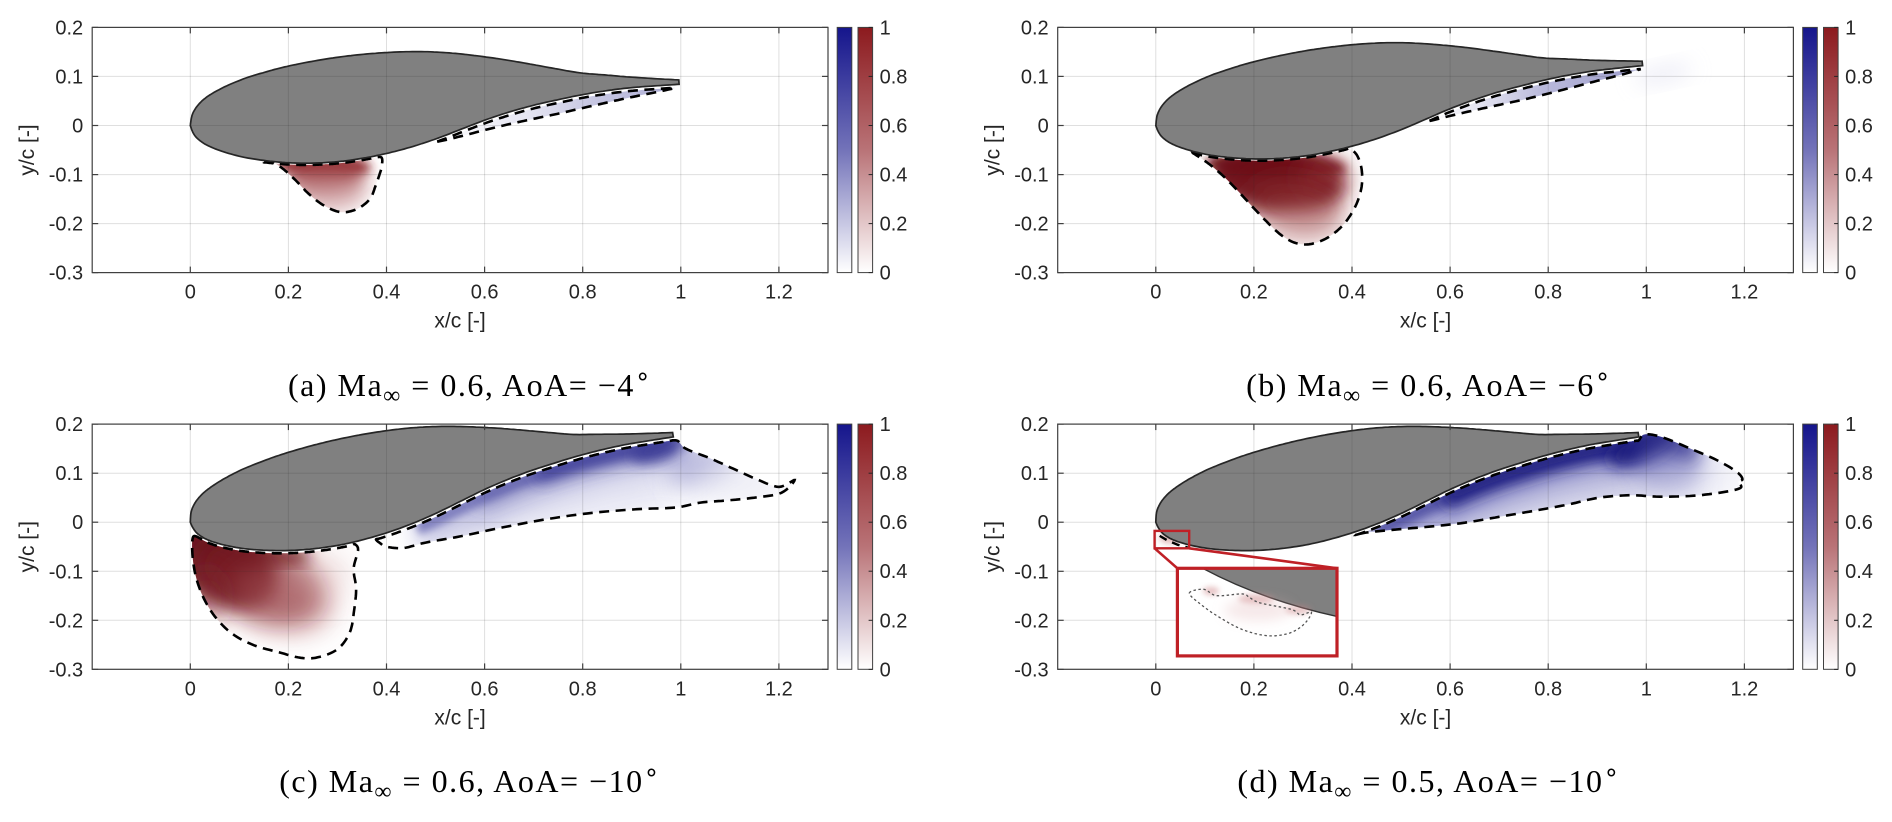 Image resolution: width=1892 pixels, height=822 pixels. I want to click on svg-text: (a) Ma∞ = 0.6, AoA= −4∘, so click(470, 386).